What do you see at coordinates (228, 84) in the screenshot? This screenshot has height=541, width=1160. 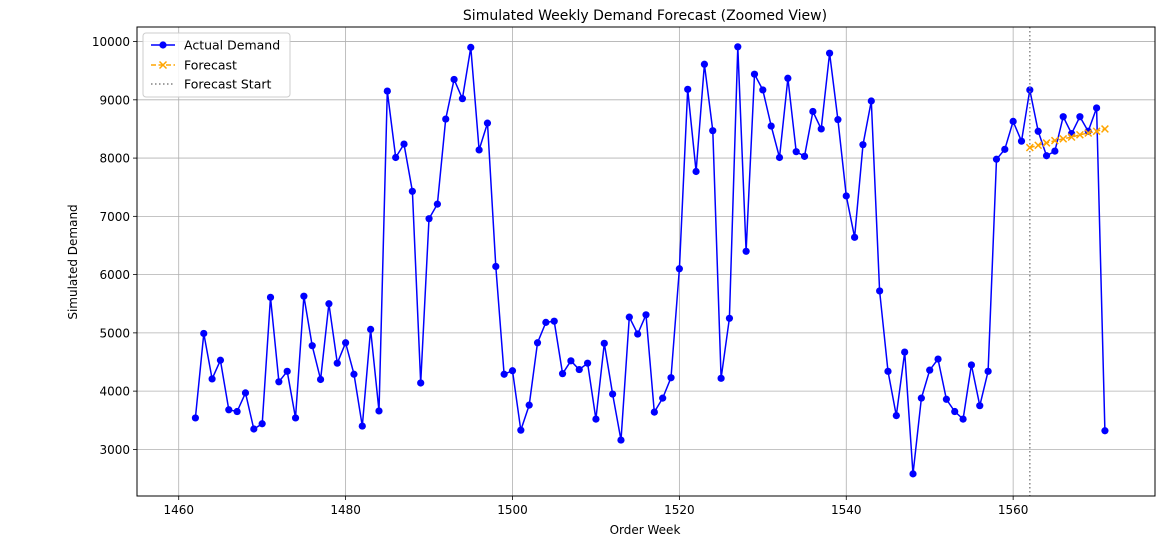 I see `legend-forecast-start-label: Forecast Start` at bounding box center [228, 84].